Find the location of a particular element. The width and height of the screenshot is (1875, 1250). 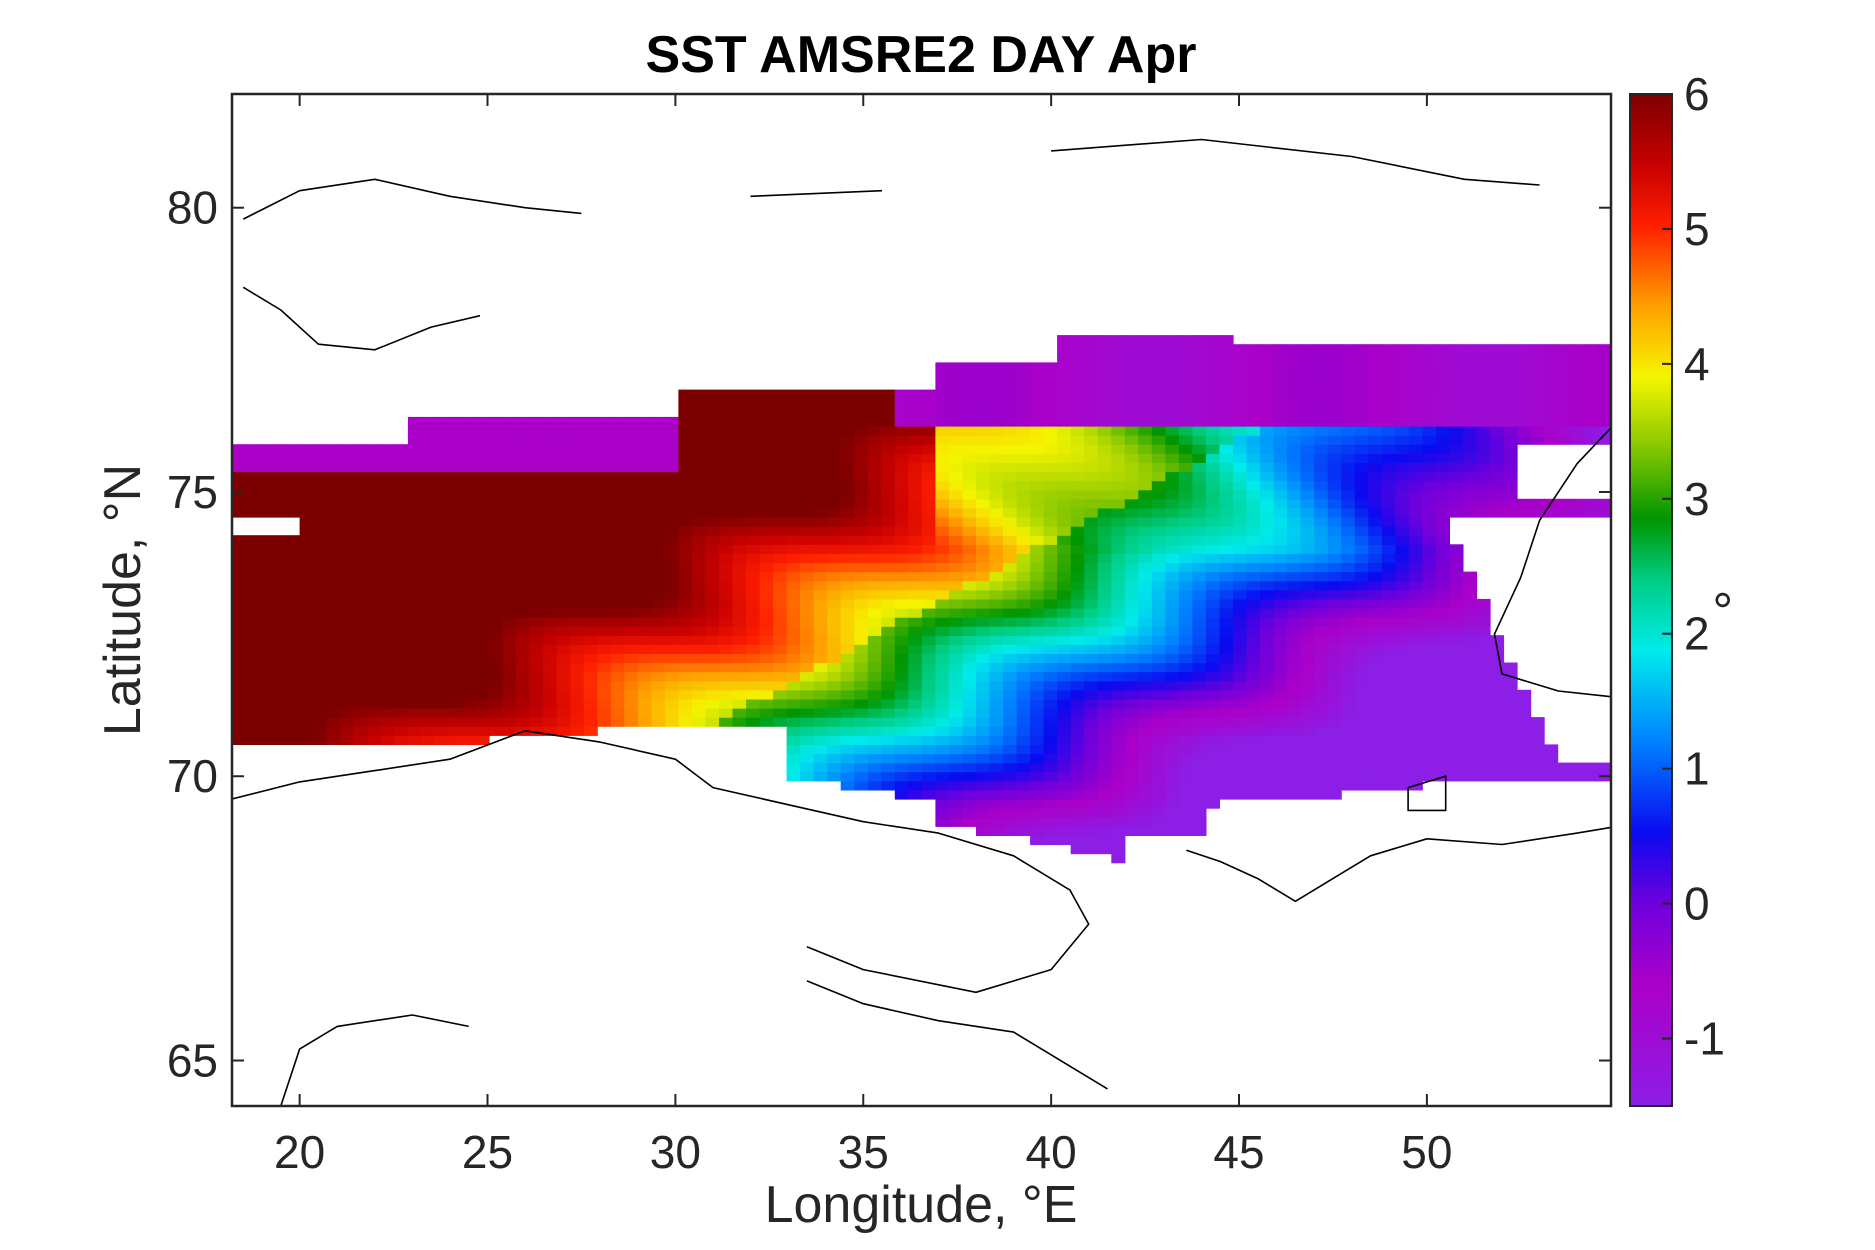

colorbar-tick-label: 2 is located at coordinates (1697, 634).